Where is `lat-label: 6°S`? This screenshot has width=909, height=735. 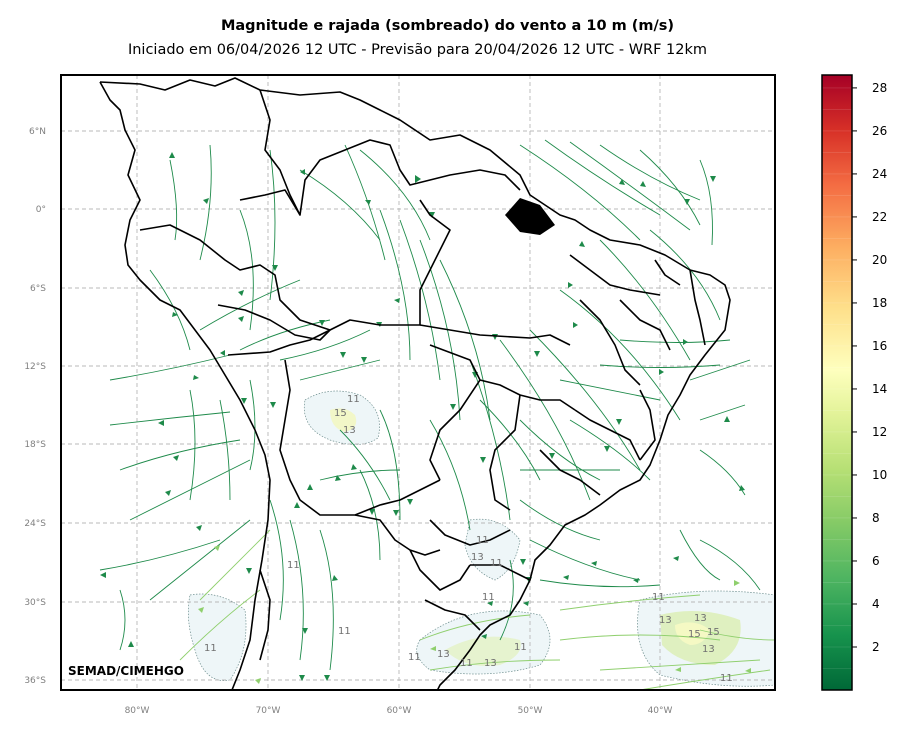 lat-label: 6°S is located at coordinates (38, 289).